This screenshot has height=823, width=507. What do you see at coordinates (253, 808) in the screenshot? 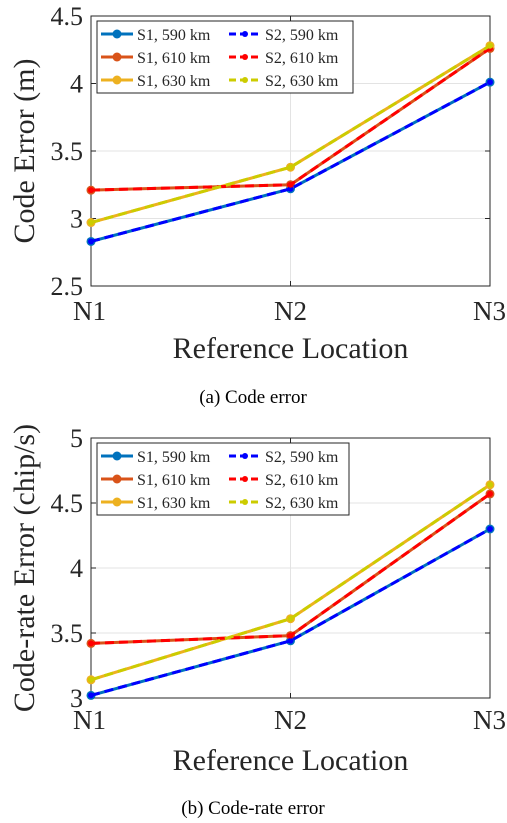
I see `figure-caption: (b) Code-rate error` at bounding box center [253, 808].